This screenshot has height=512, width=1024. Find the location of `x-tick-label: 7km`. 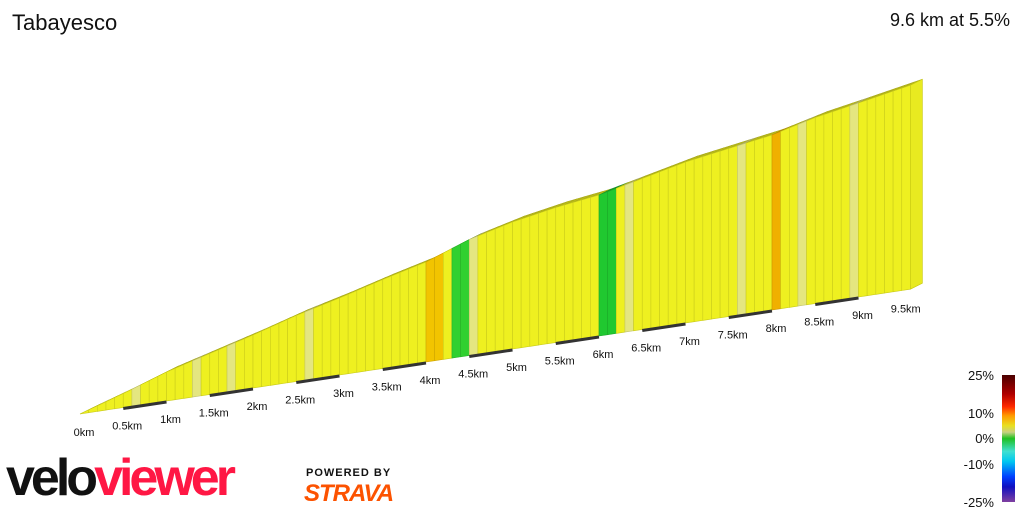

x-tick-label: 7km is located at coordinates (689, 342).